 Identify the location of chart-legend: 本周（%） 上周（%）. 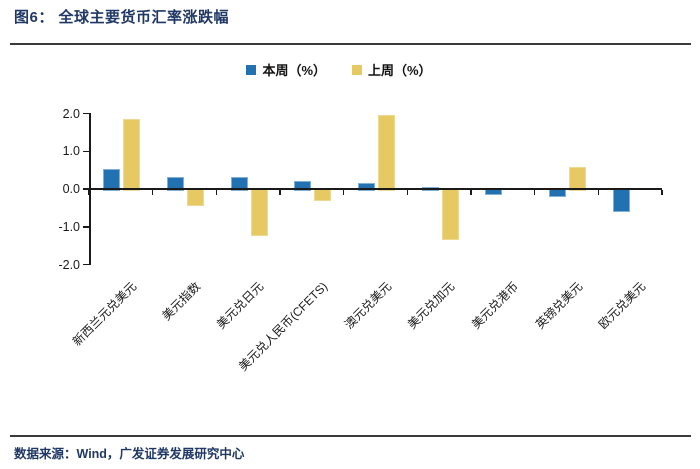
(339, 69).